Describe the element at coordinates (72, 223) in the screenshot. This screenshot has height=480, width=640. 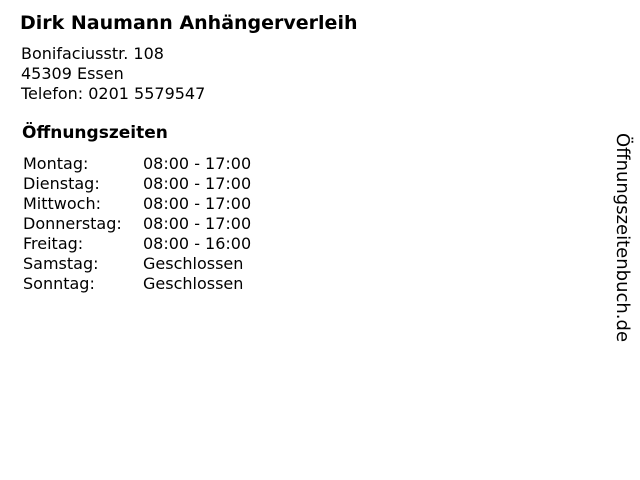
I see `day-label: Donnerstag:` at that location.